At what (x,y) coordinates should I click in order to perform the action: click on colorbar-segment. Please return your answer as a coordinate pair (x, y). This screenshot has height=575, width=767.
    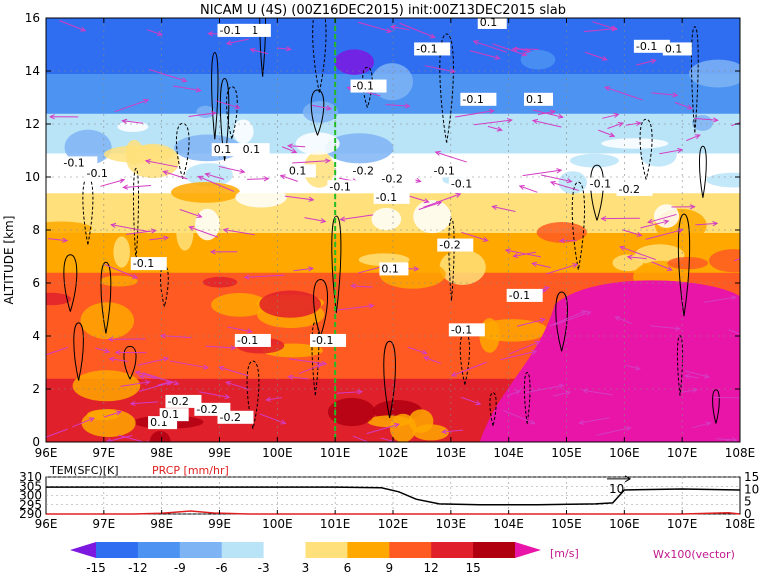
    Looking at the image, I should click on (326, 550).